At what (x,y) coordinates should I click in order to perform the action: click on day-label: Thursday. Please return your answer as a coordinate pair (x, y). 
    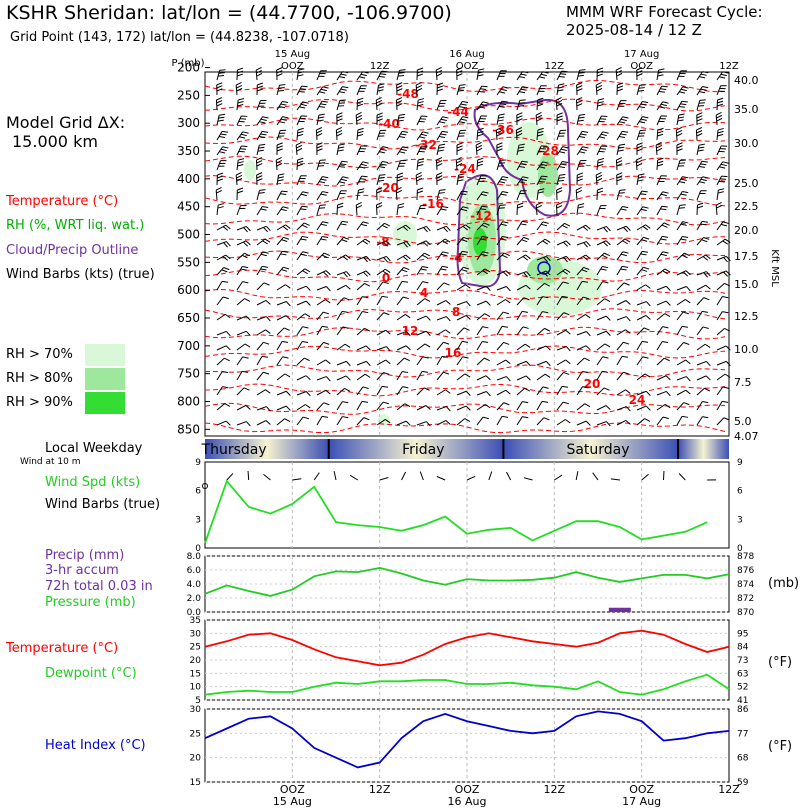
    Looking at the image, I should click on (234, 450).